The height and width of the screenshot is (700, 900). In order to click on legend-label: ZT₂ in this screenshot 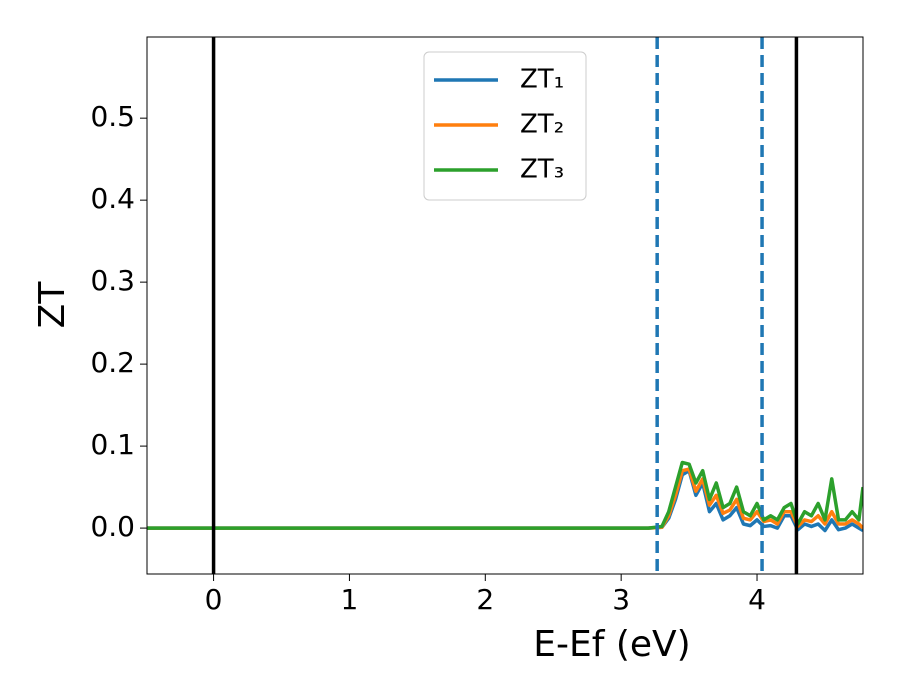, I will do `click(542, 125)`.